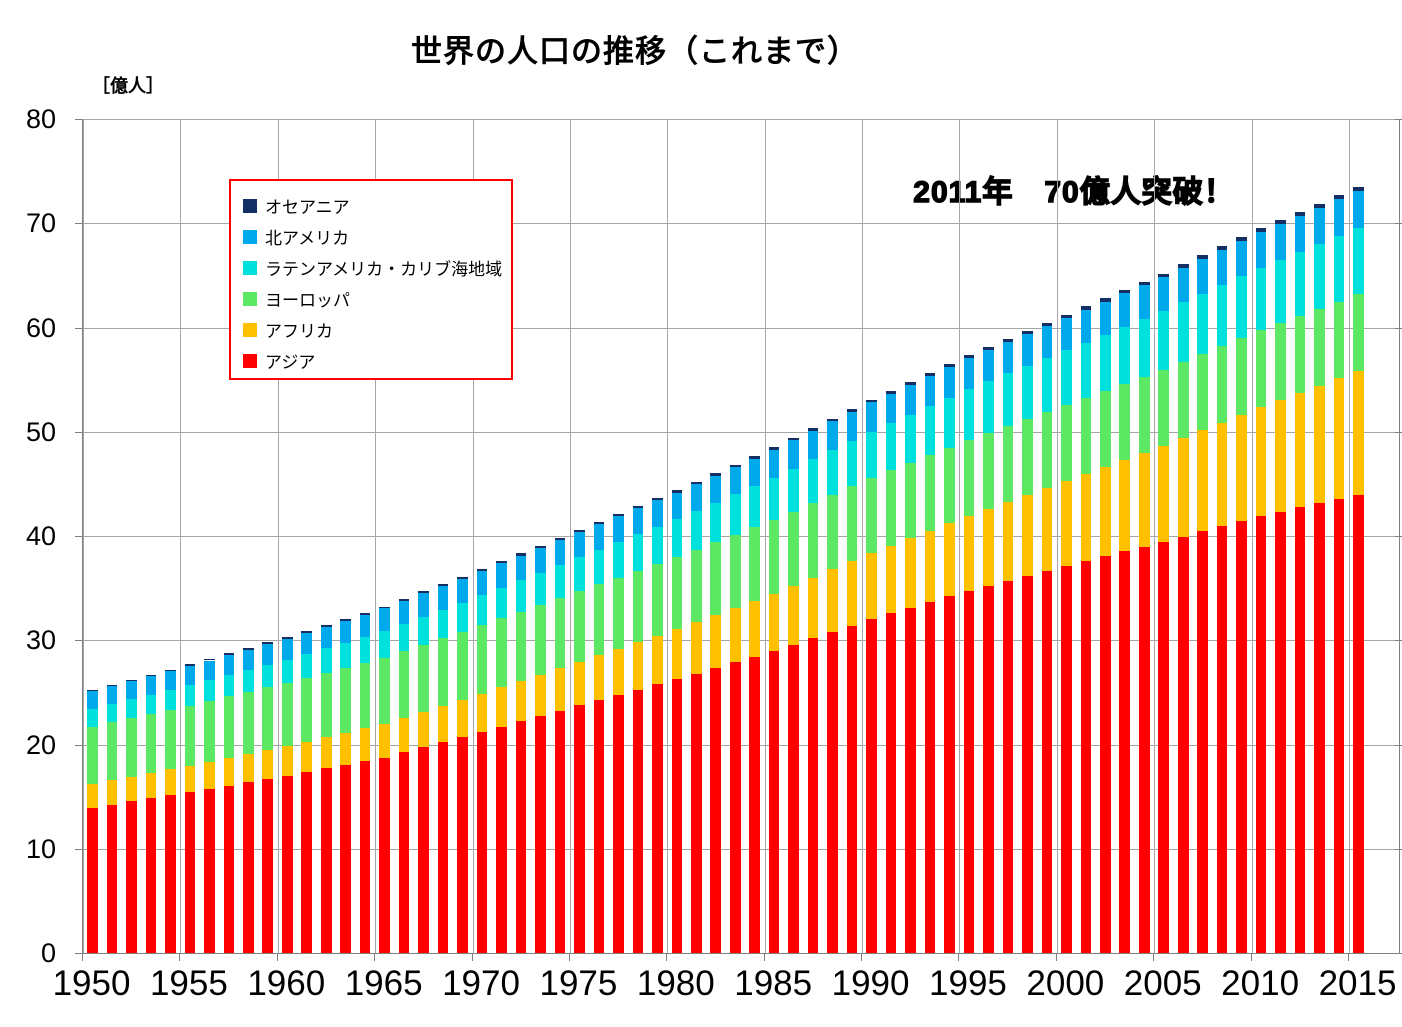  Describe the element at coordinates (91, 983) in the screenshot. I see `x-tick-label: 1950` at that location.